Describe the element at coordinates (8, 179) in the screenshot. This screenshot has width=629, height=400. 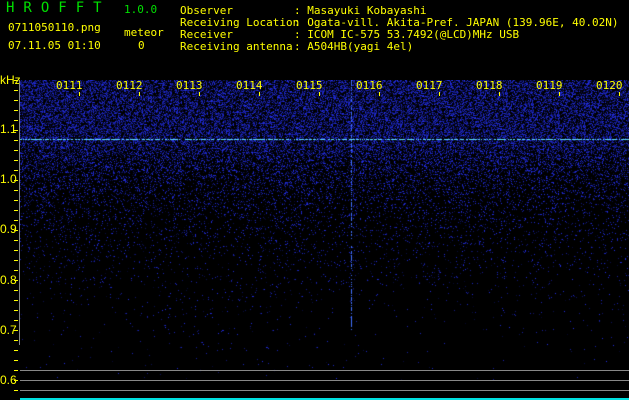
I see `y-tick-label: 1.0` at that location.